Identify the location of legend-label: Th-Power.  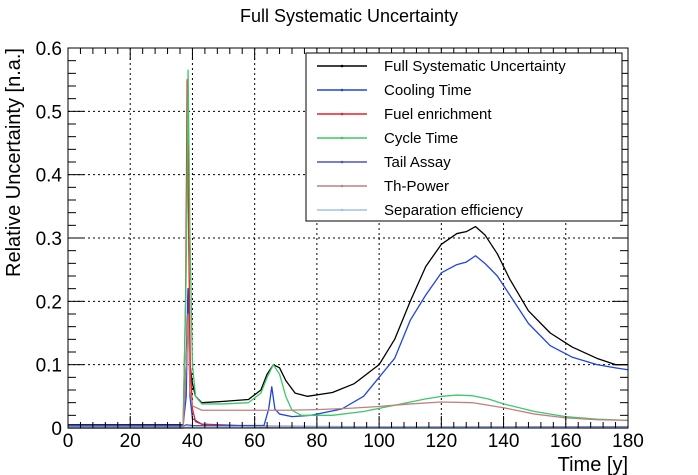
(416, 186).